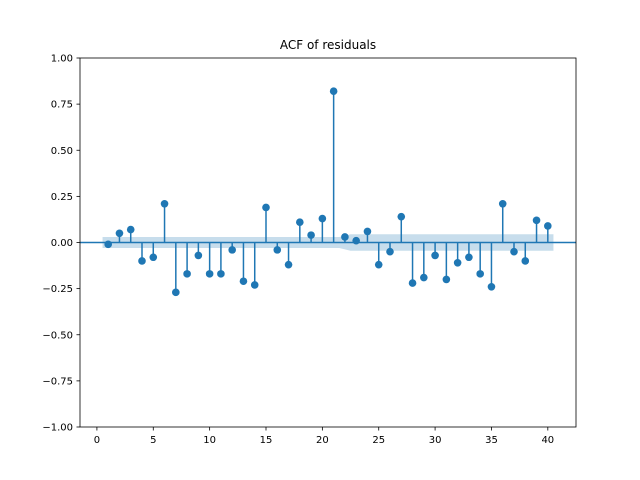 This screenshot has width=640, height=480. I want to click on y-tick-label: 0.25, so click(62, 197).